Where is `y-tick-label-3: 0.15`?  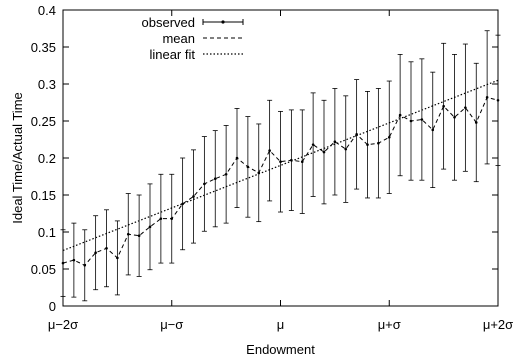 y-tick-label-3: 0.15 is located at coordinates (43, 195).